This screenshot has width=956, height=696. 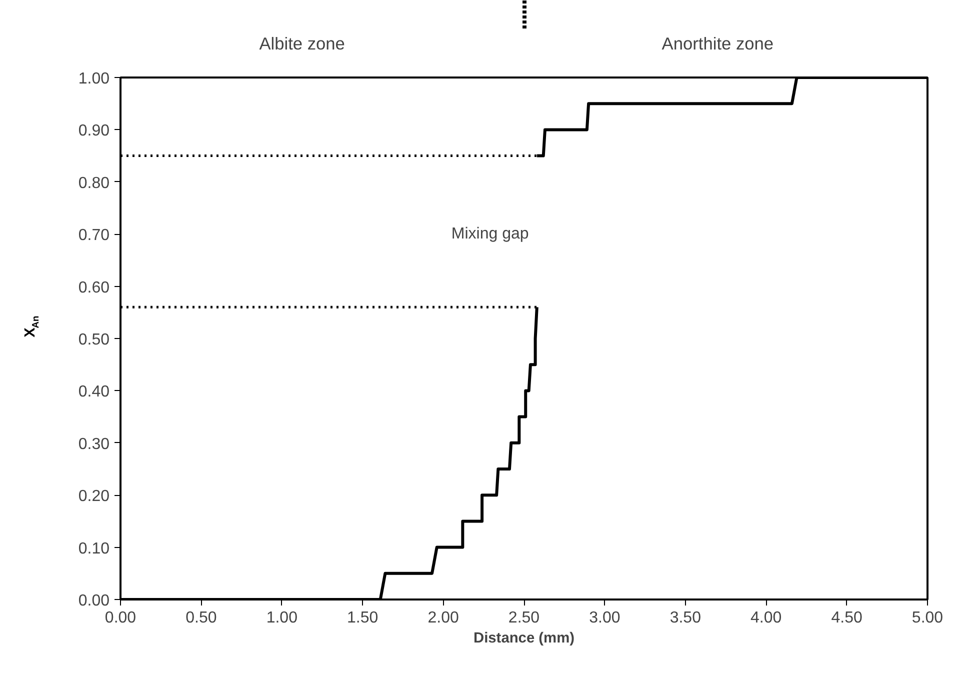 What do you see at coordinates (94, 131) in the screenshot?
I see `y-tick-label: 0.90` at bounding box center [94, 131].